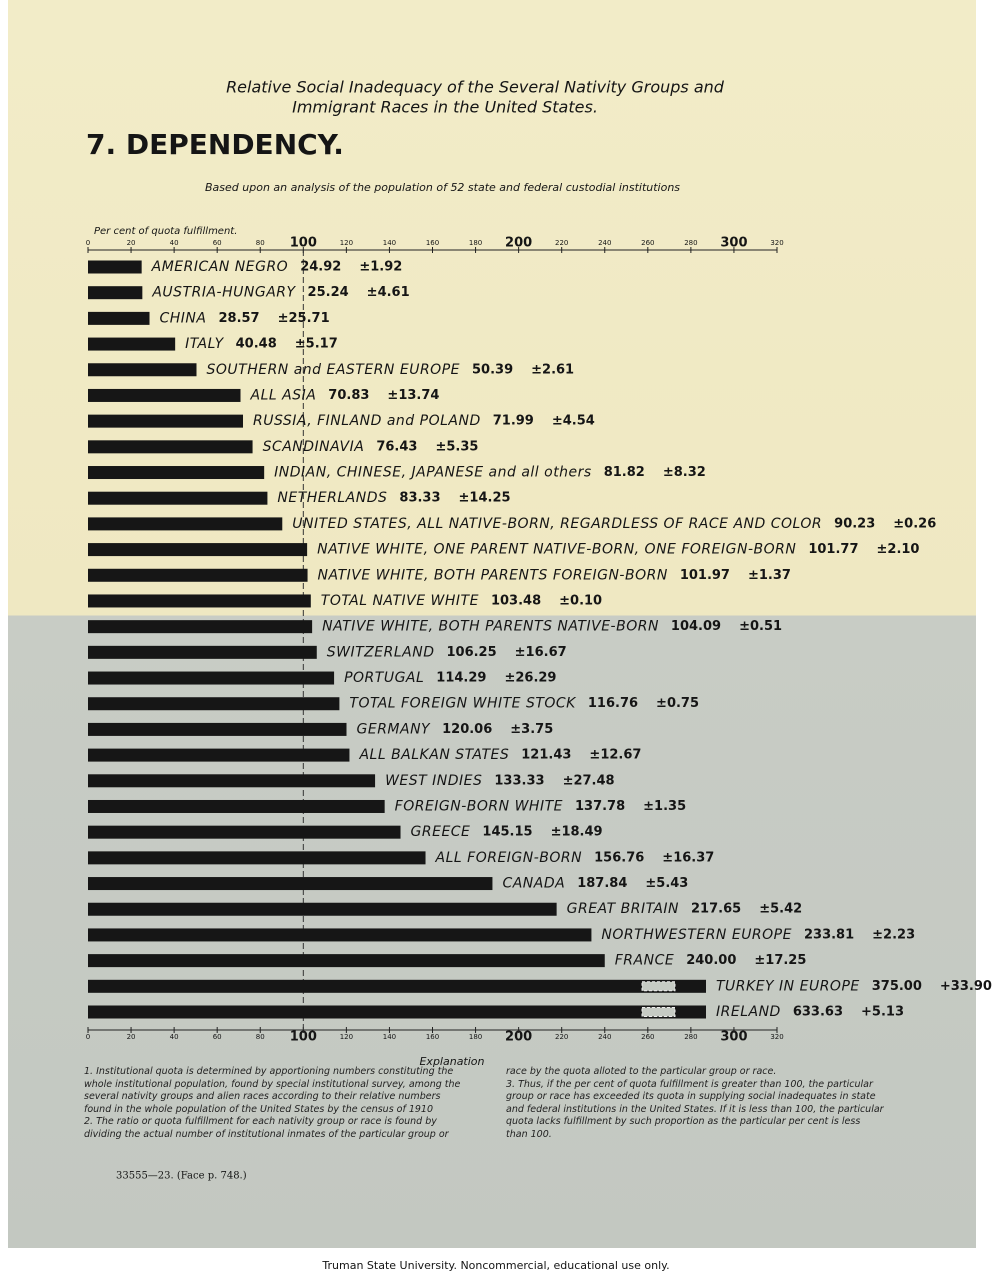 This screenshot has height=1274, width=992. What do you see at coordinates (220, 267) in the screenshot?
I see `category-label: AMERICAN NEGRO` at bounding box center [220, 267].